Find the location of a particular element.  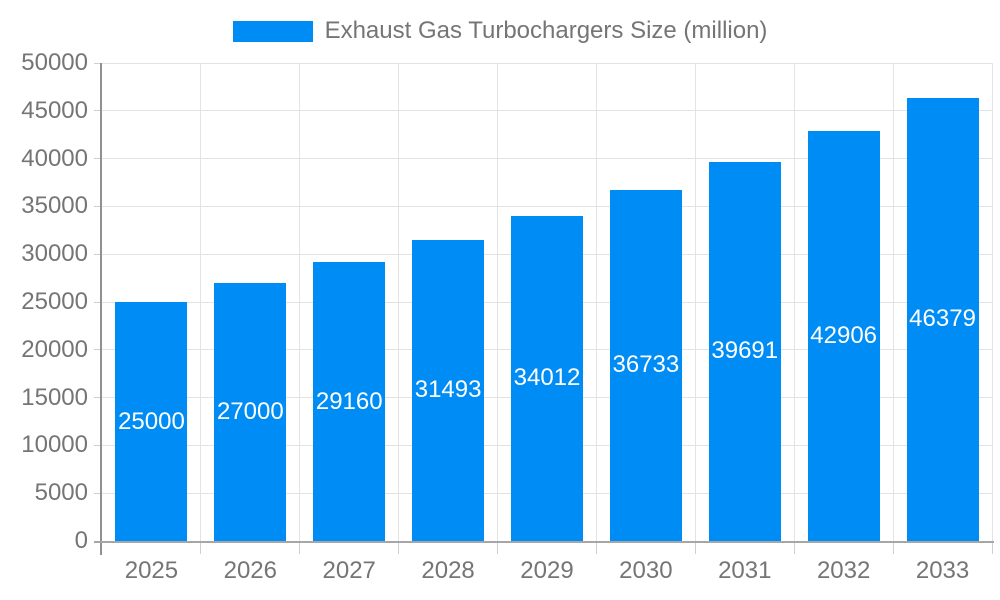

bar: 39691 is located at coordinates (744, 351).